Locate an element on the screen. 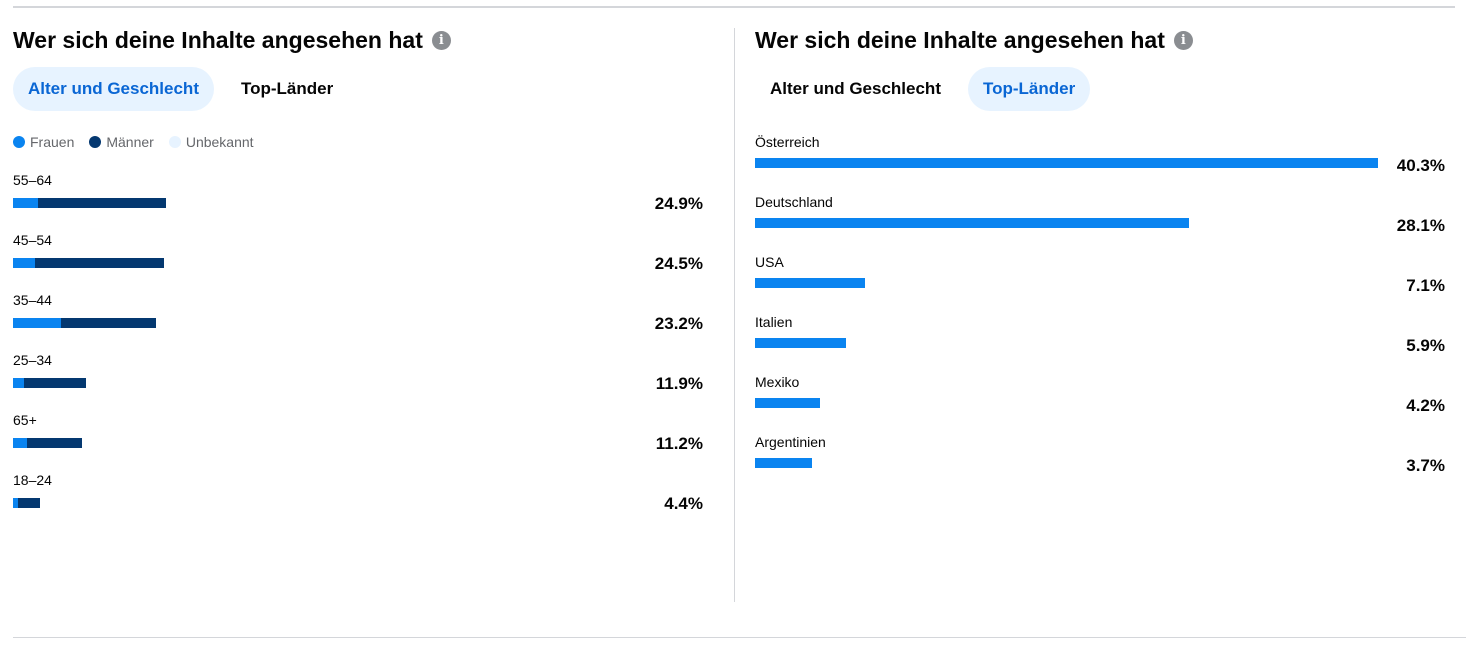  age-label: 45–54 is located at coordinates (32, 240).